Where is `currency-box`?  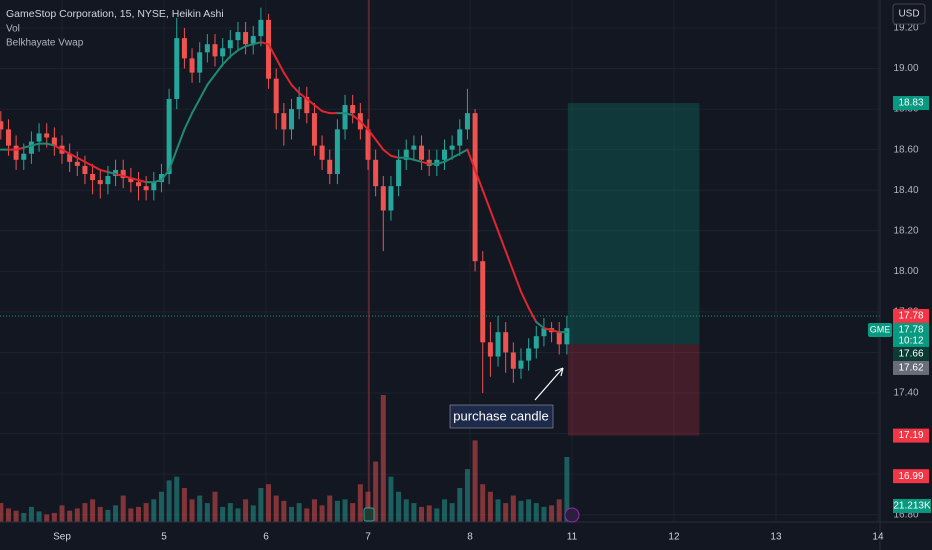 currency-box is located at coordinates (909, 14).